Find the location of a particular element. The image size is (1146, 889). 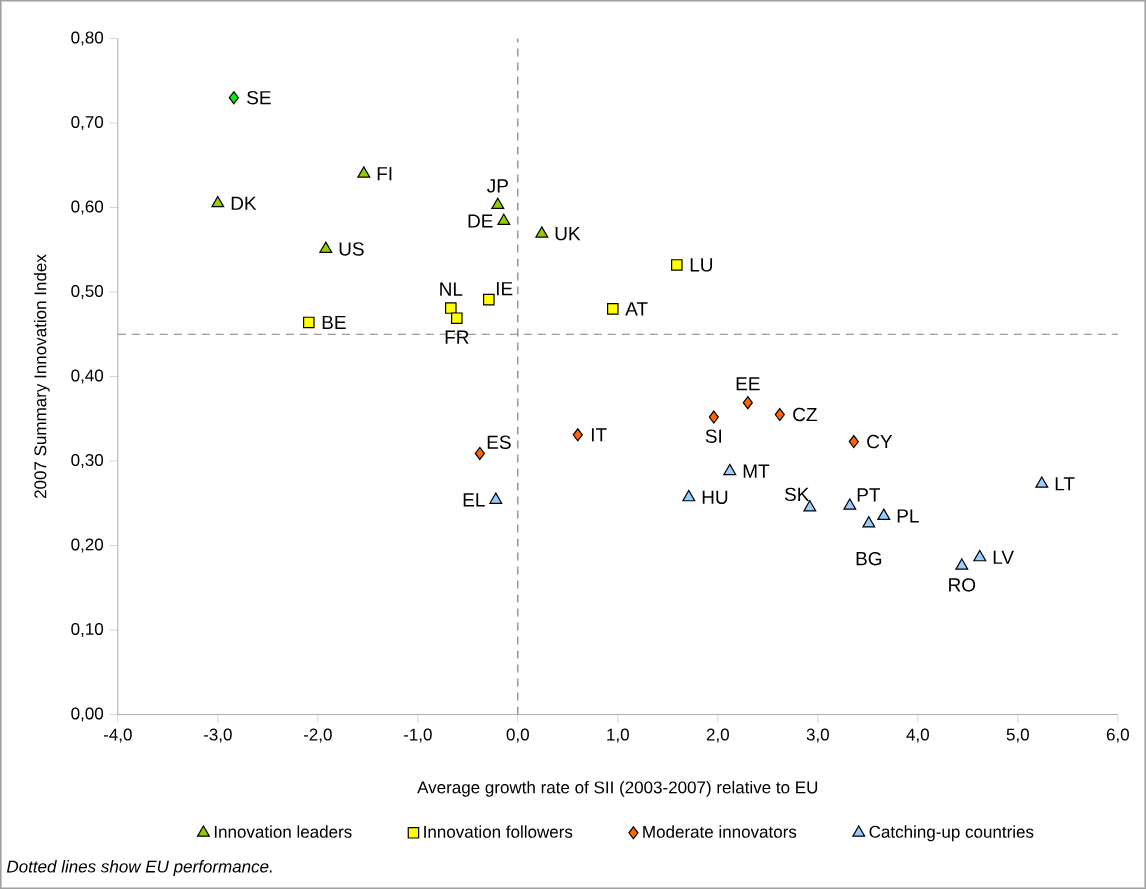

annotation: PT is located at coordinates (869, 495).